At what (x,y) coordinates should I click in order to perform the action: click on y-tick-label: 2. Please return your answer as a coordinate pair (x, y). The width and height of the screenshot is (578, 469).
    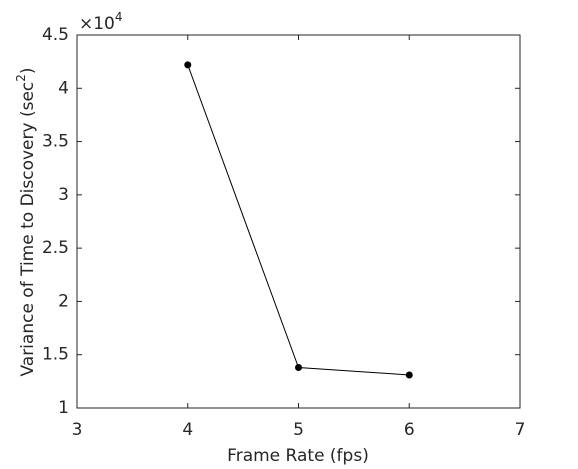
    Looking at the image, I should click on (63, 301).